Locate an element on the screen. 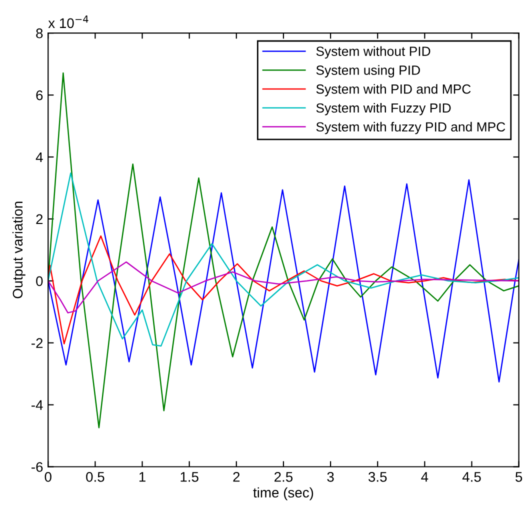  legend-label: System without PID is located at coordinates (373, 52).